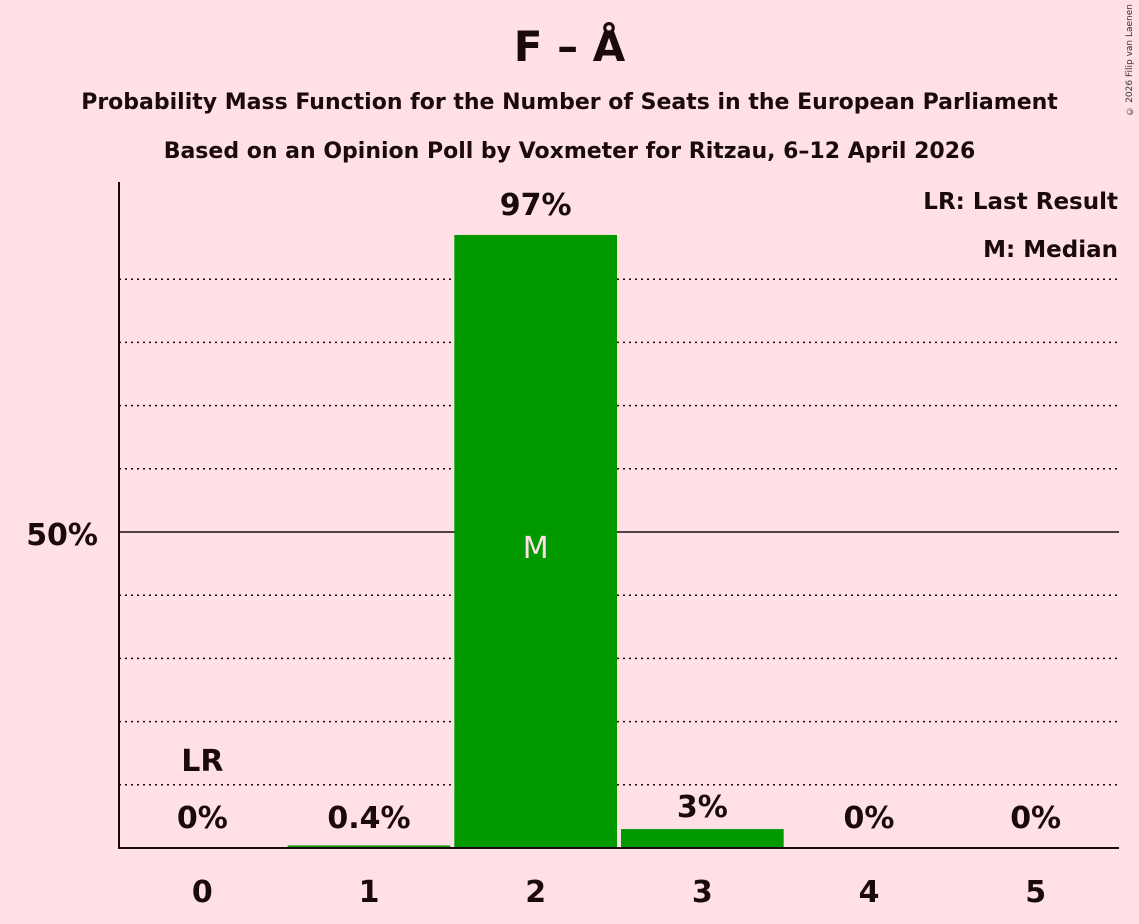 The image size is (1139, 924). I want to click on legend-median: M: Median, so click(1050, 250).